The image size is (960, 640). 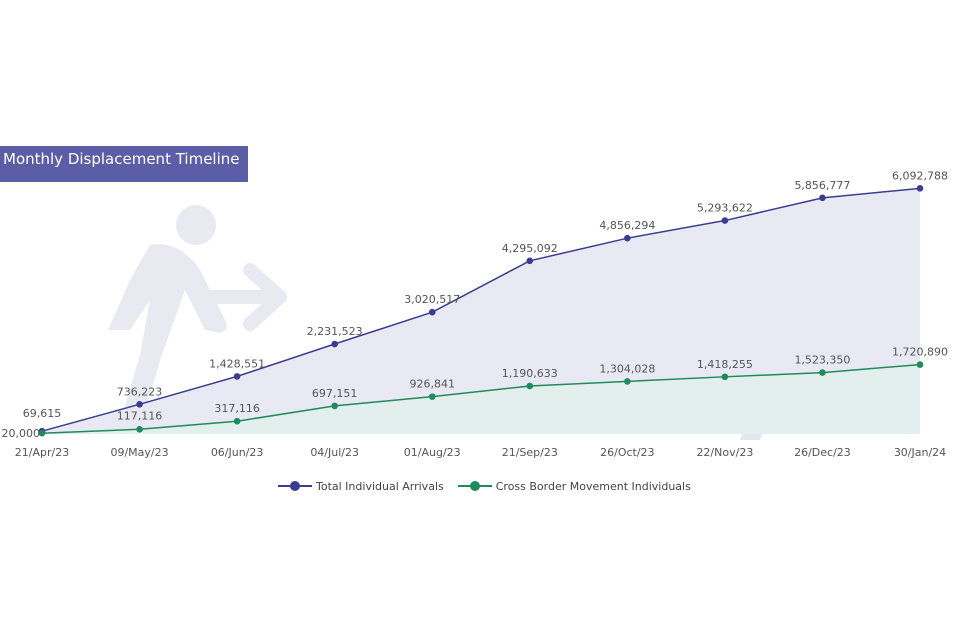 What do you see at coordinates (42, 452) in the screenshot?
I see `x-tick-label-0: 21/Apr/23` at bounding box center [42, 452].